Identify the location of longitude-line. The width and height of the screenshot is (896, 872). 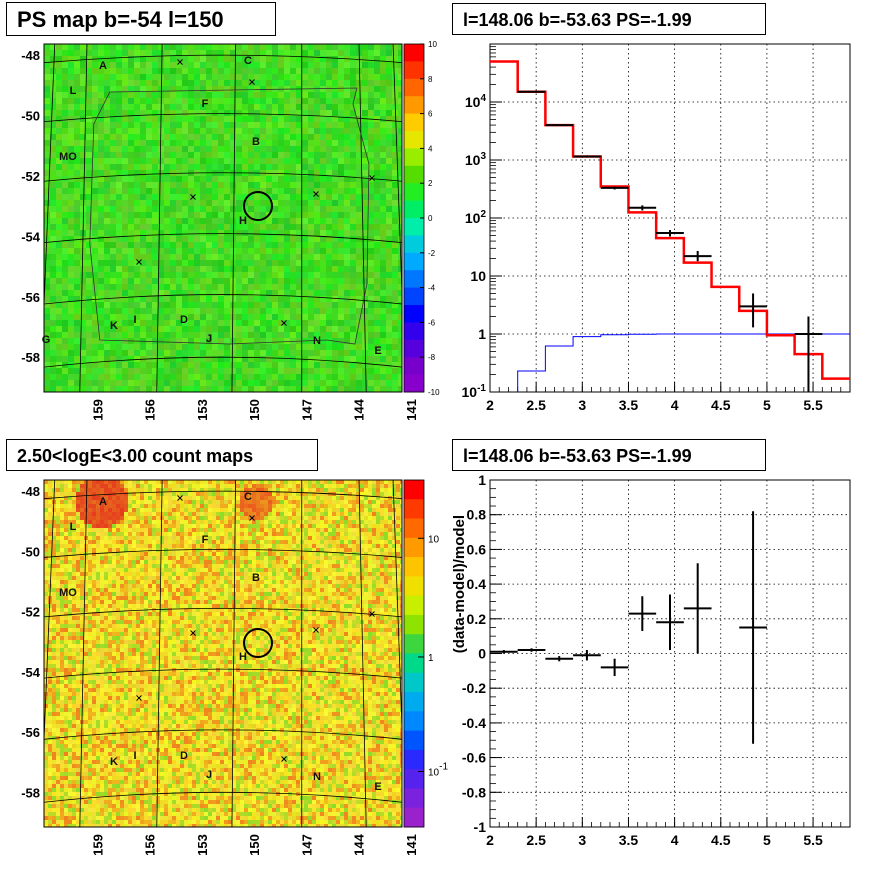
(83, 218).